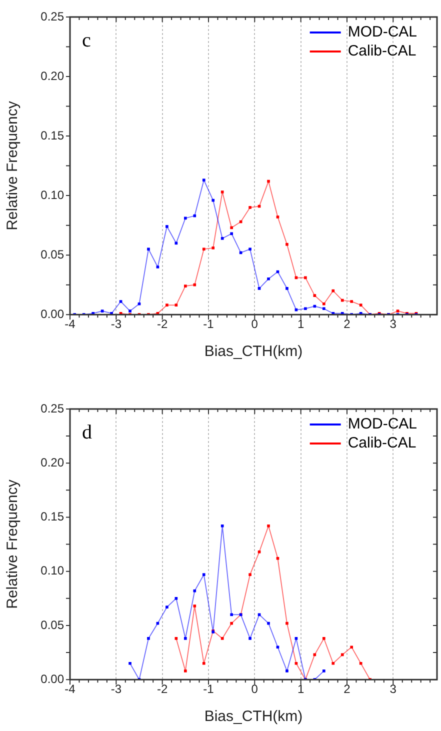  Describe the element at coordinates (87, 432) in the screenshot. I see `annotation: d` at that location.